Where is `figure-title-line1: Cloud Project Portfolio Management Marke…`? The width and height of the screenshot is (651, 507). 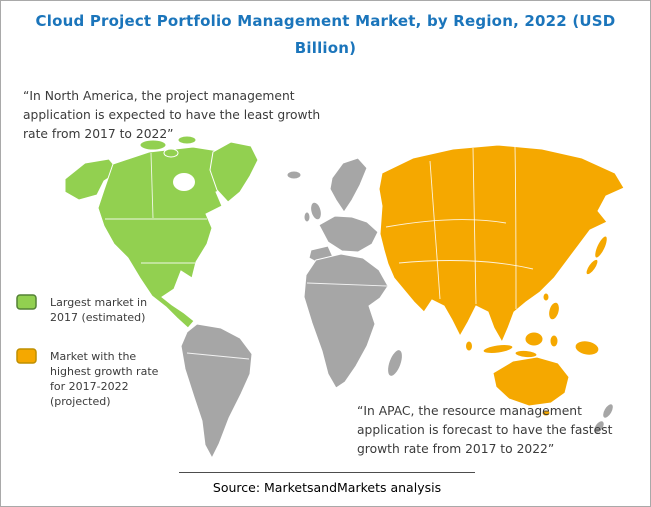 figure-title-line1: Cloud Project Portfolio Management Marke… is located at coordinates (325, 21).